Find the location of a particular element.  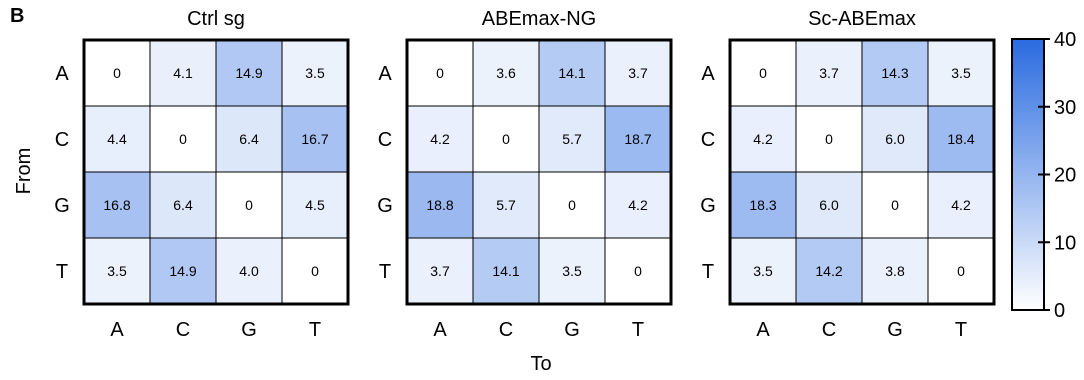

colorbar-tick-label: 0 is located at coordinates (1059, 311).